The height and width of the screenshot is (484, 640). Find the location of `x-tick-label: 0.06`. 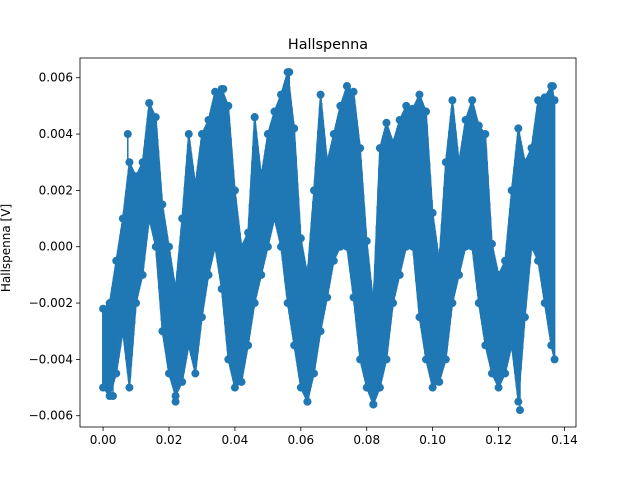

x-tick-label: 0.06 is located at coordinates (300, 440).